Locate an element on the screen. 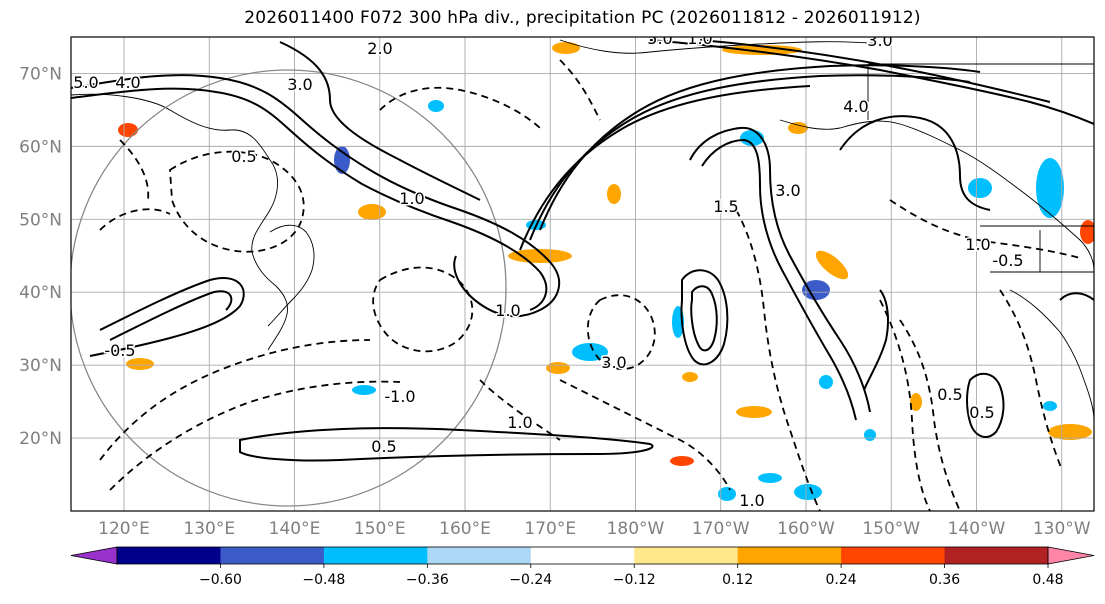  colorbar-tick-label: −0.60 is located at coordinates (220, 580).